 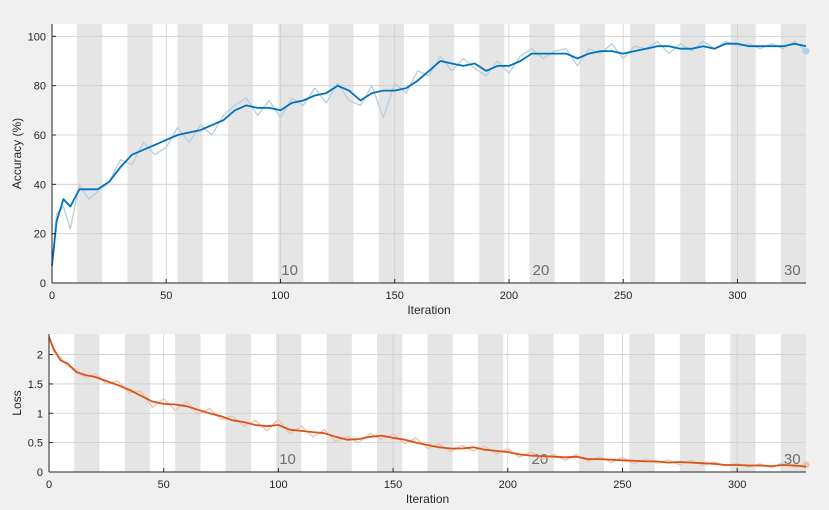 I want to click on loss-y-tick-label: 1.5, so click(x=35, y=385).